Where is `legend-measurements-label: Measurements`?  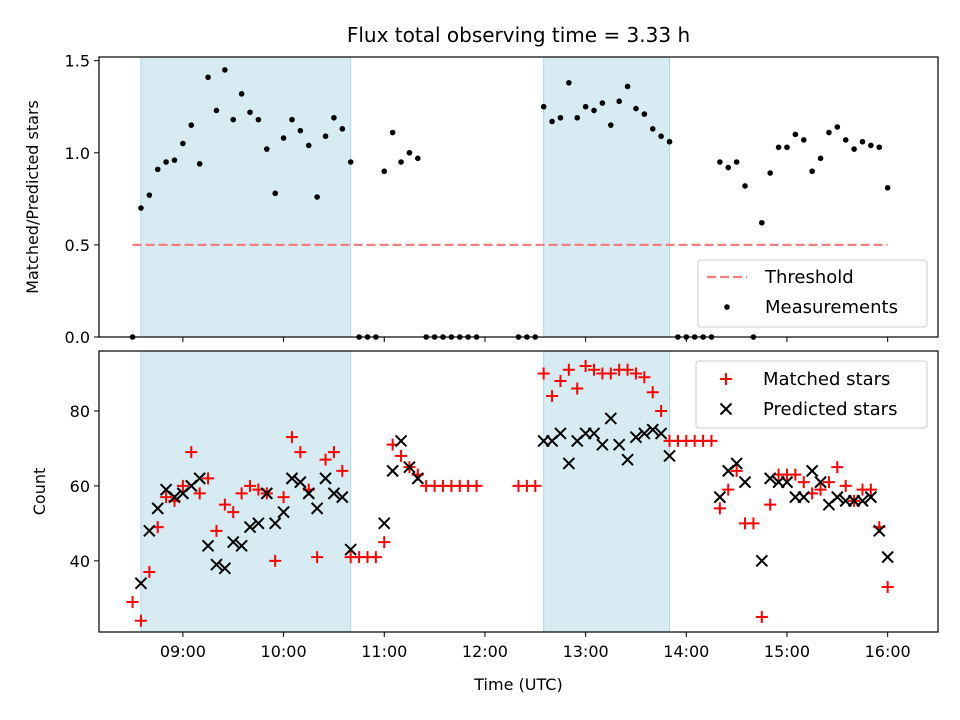
legend-measurements-label: Measurements is located at coordinates (831, 307).